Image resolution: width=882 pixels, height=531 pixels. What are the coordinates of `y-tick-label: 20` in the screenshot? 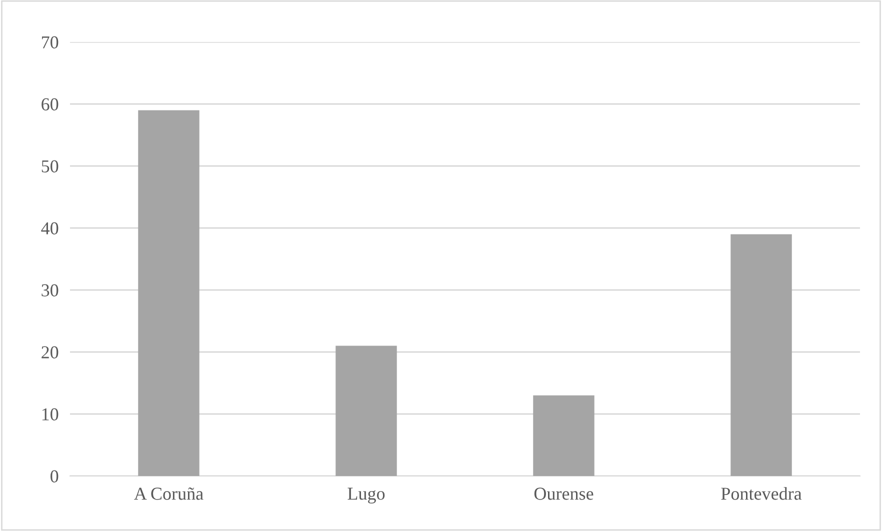 It's located at (50, 352).